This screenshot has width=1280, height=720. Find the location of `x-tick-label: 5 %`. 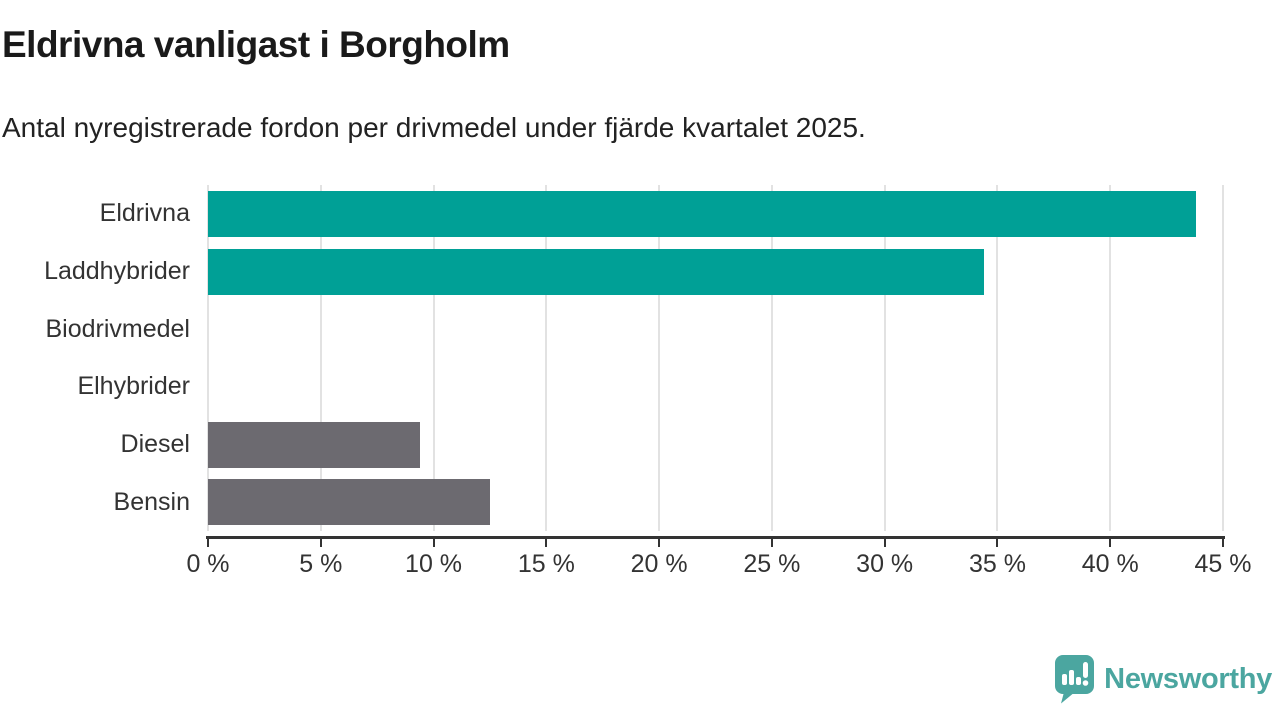

x-tick-label: 5 % is located at coordinates (321, 564).